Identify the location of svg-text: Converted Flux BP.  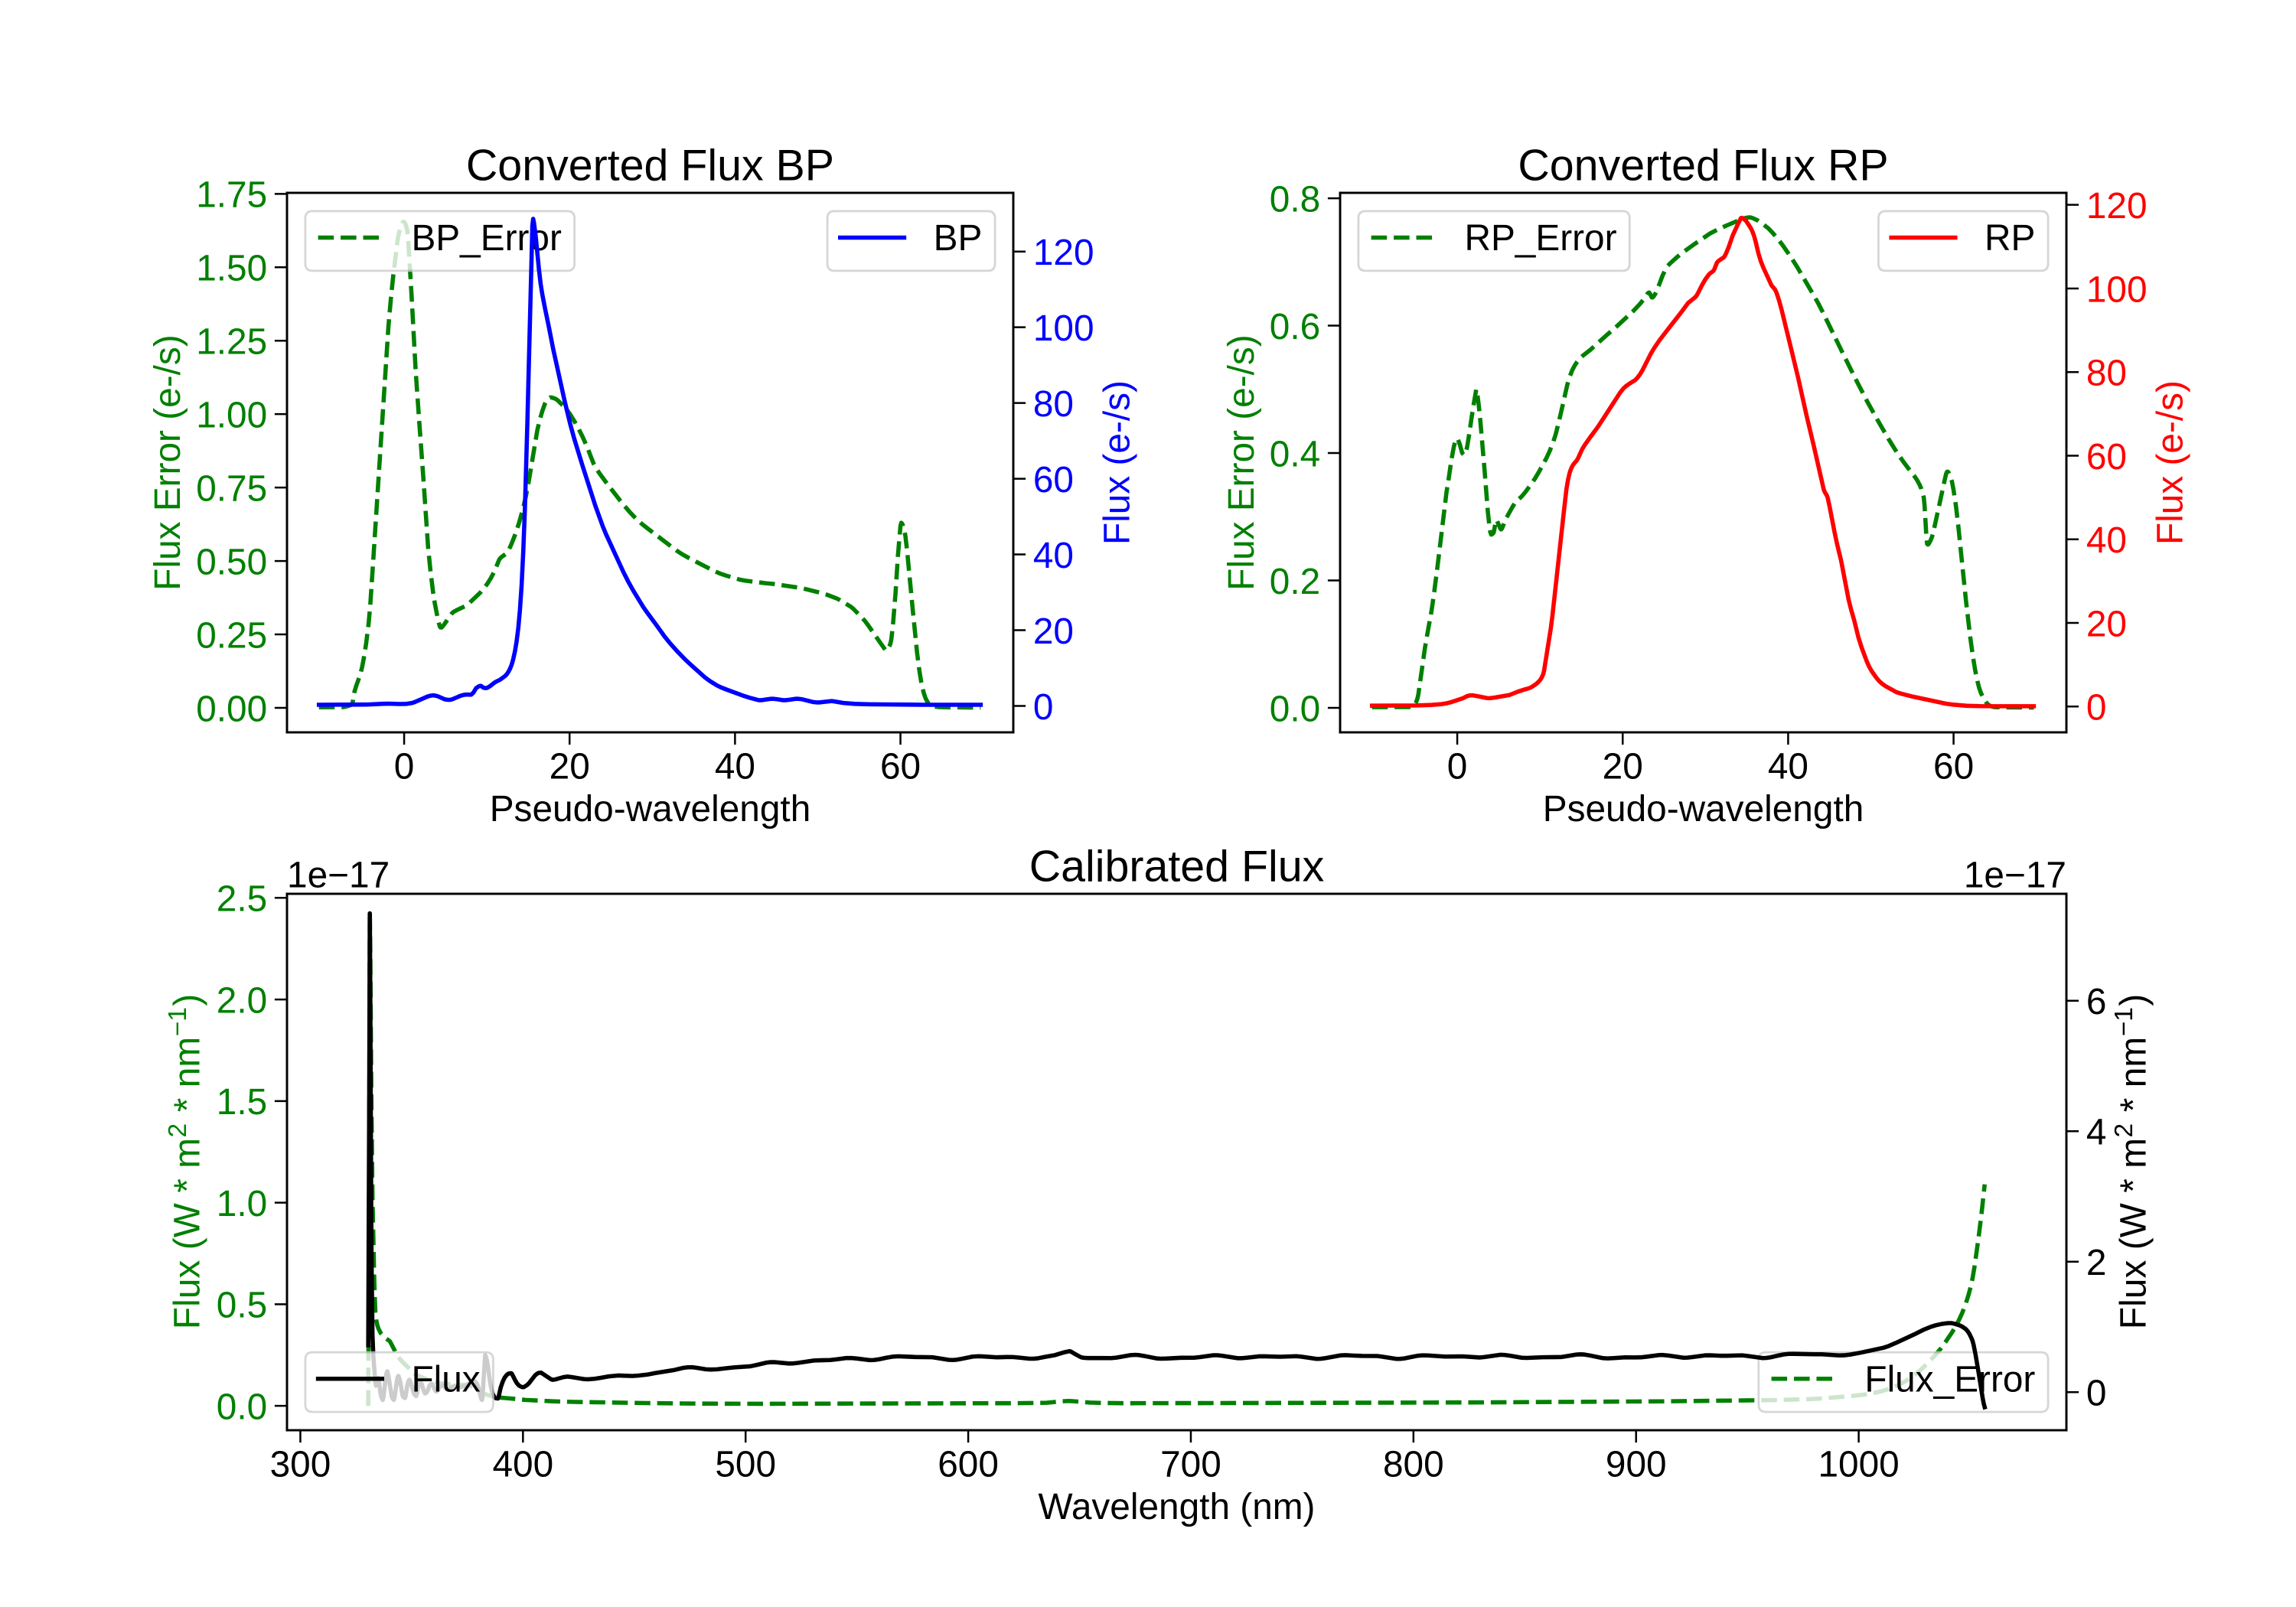
(650, 165).